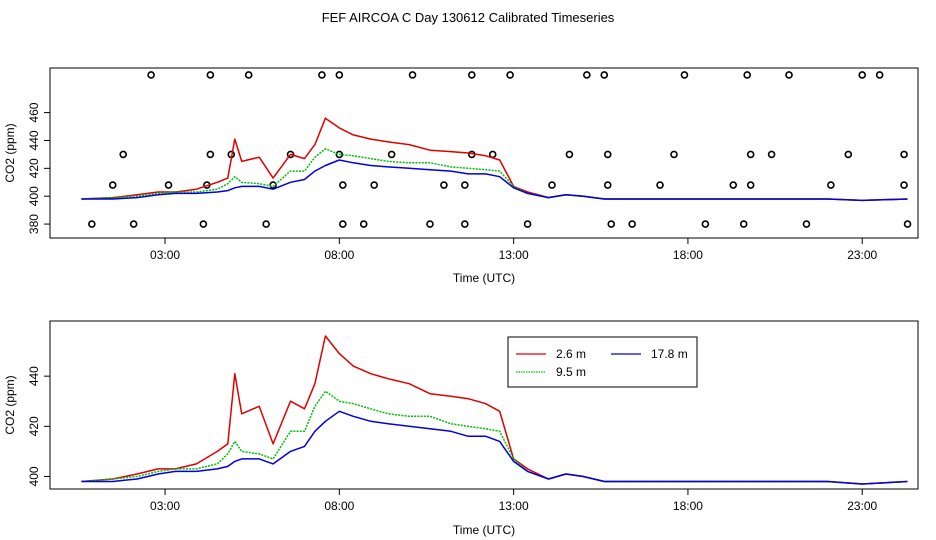 The height and width of the screenshot is (540, 936). I want to click on top-y-axis-label: CO2 (ppm), so click(10, 152).